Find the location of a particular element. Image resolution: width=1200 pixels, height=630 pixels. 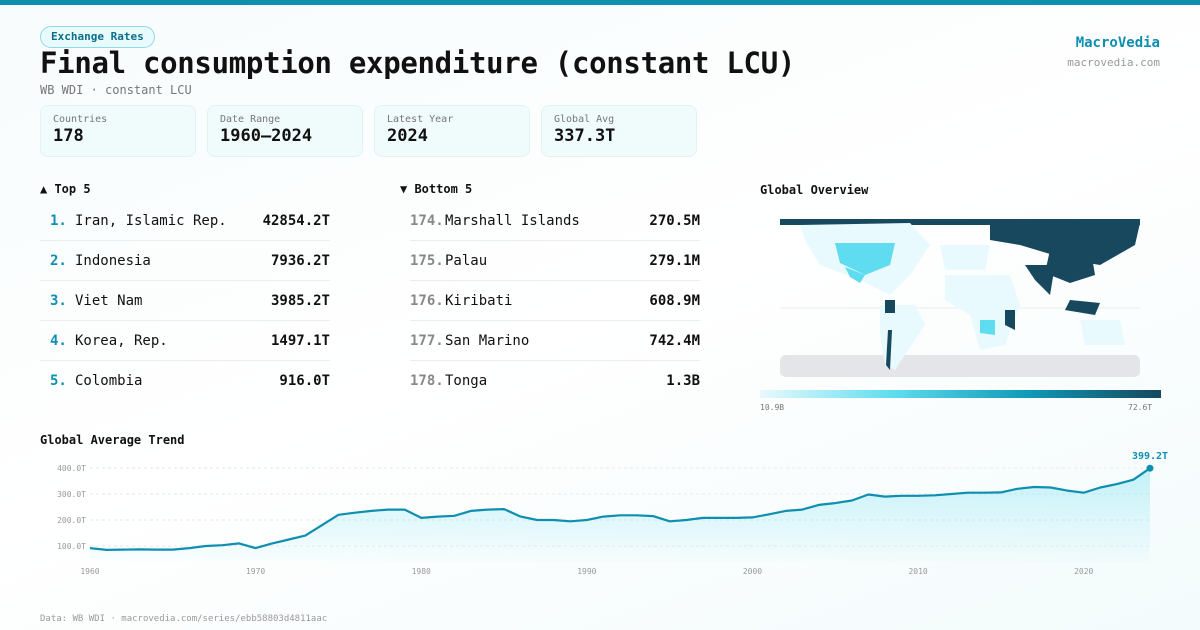

bottom5-title: ▼ Bottom 5 is located at coordinates (436, 189).